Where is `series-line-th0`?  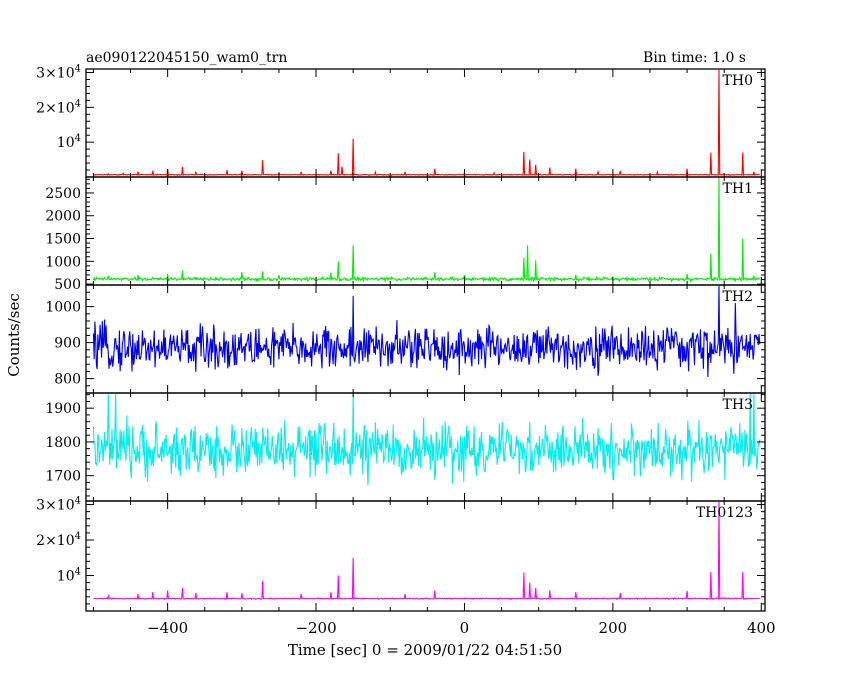 series-line-th0 is located at coordinates (426, 123).